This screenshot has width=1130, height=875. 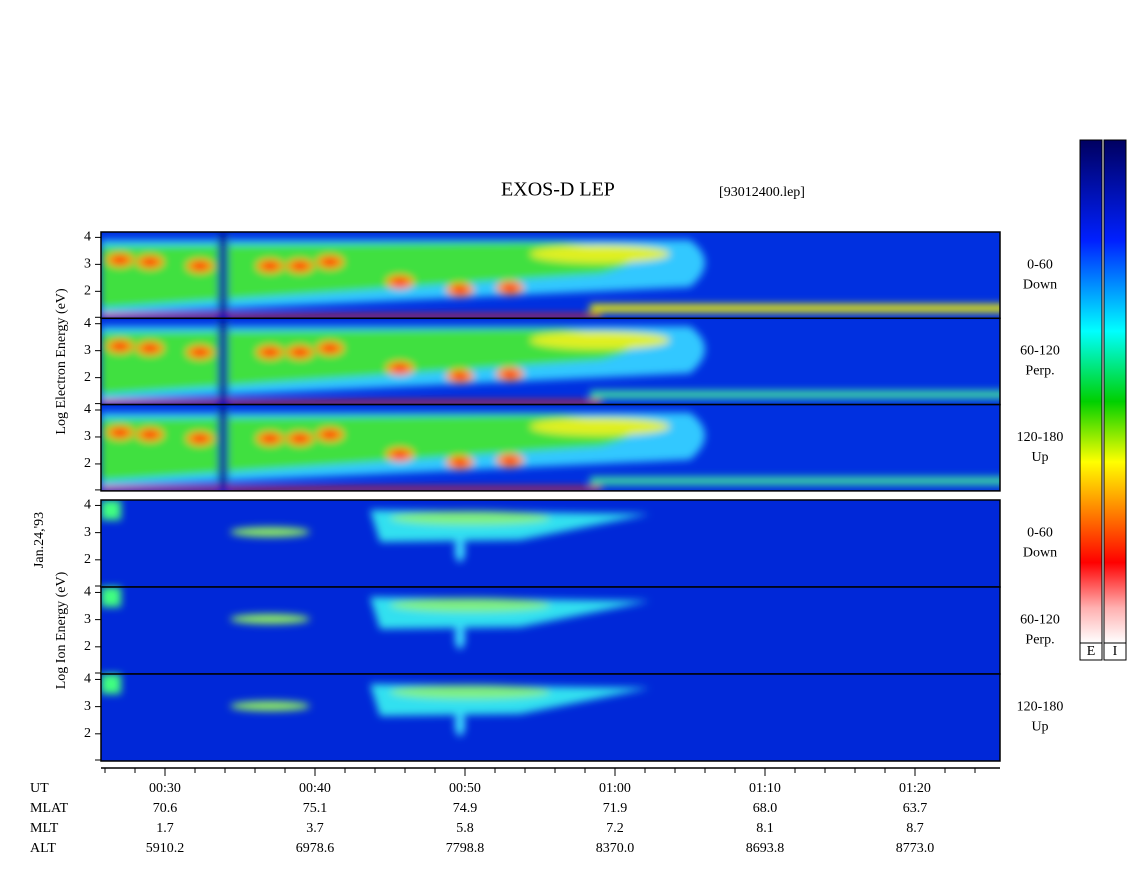 I want to click on row-value: 68.0, so click(x=765, y=808).